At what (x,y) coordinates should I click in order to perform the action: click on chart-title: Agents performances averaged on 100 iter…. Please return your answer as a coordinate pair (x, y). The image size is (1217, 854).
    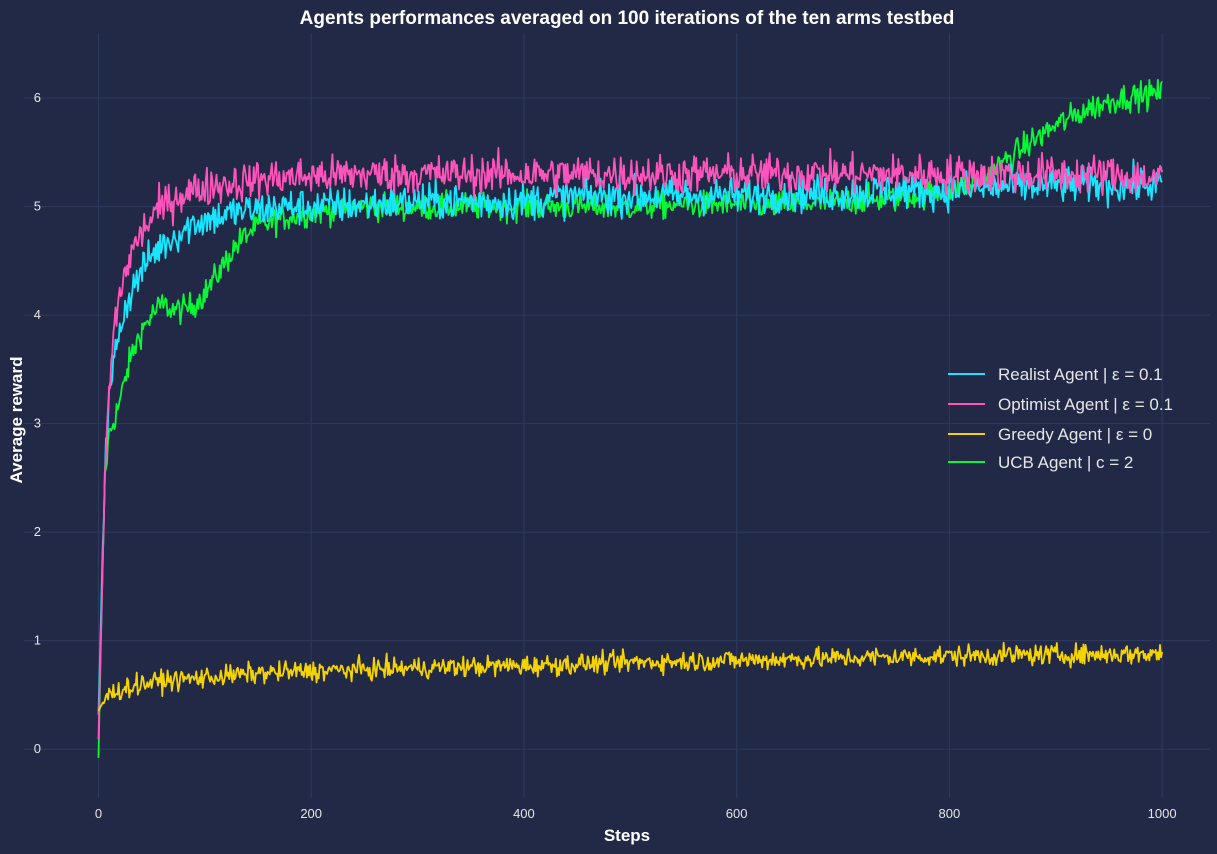
    Looking at the image, I should click on (627, 18).